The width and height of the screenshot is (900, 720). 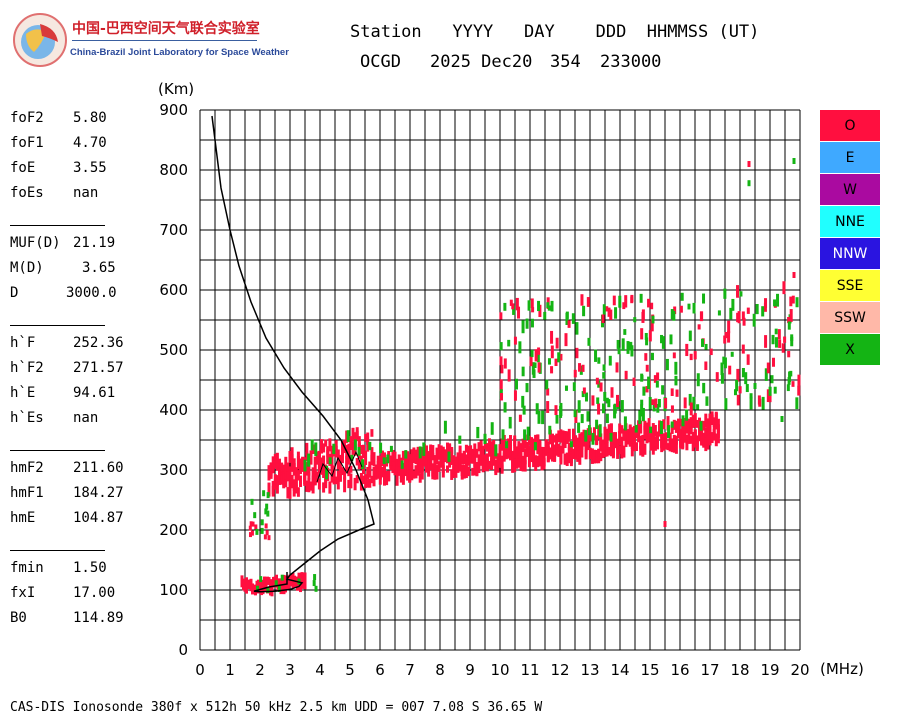 What do you see at coordinates (91, 293) in the screenshot?
I see `param-value: 3000.0` at bounding box center [91, 293].